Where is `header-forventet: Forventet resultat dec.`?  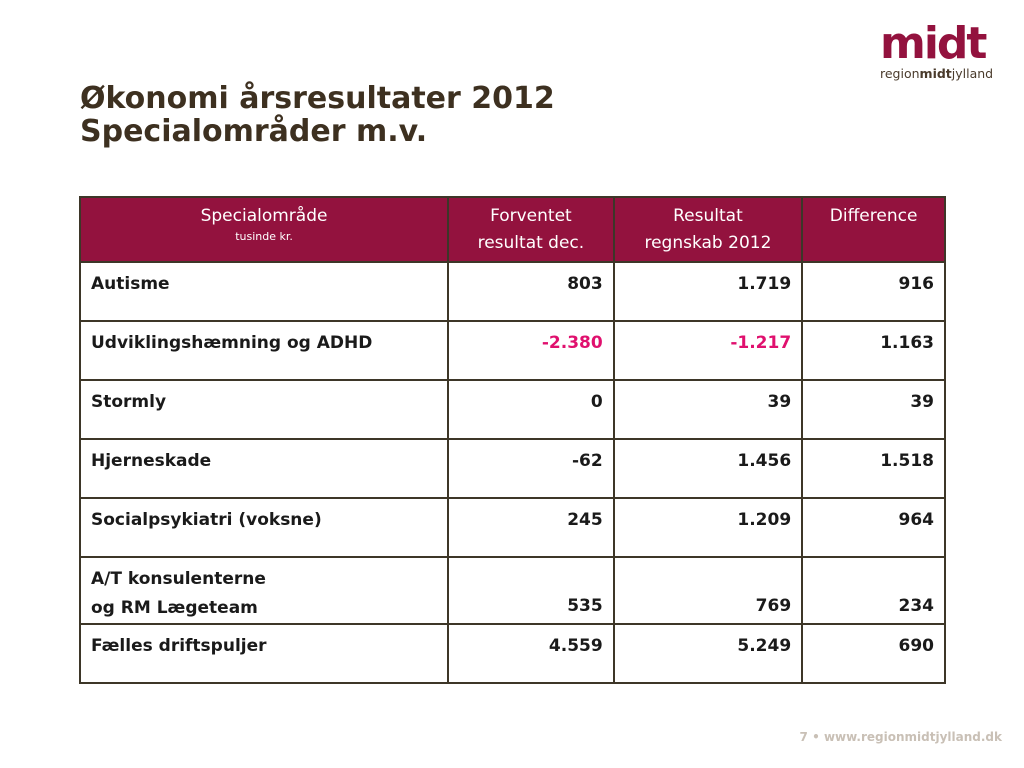
header-forventet: Forventet resultat dec. is located at coordinates (531, 229).